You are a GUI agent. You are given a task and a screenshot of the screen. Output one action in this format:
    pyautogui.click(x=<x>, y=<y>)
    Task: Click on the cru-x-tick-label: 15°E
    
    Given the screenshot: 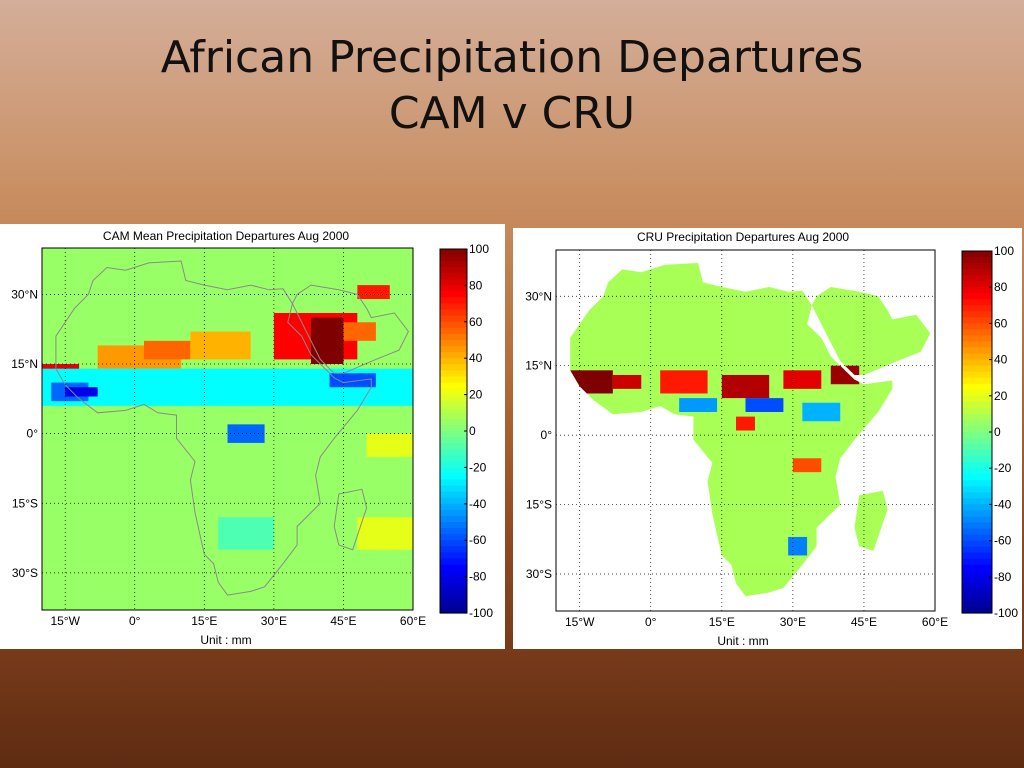 What is the action you would take?
    pyautogui.click(x=722, y=622)
    